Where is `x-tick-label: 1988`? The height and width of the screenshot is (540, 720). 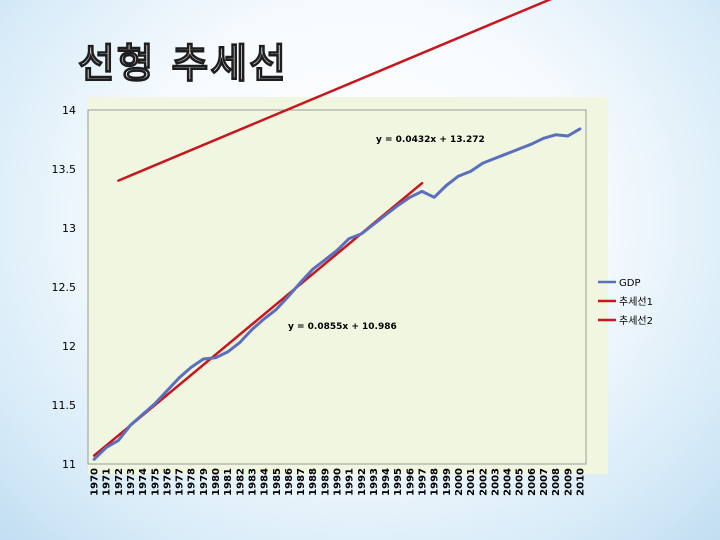 x-tick-label: 1988 is located at coordinates (313, 482).